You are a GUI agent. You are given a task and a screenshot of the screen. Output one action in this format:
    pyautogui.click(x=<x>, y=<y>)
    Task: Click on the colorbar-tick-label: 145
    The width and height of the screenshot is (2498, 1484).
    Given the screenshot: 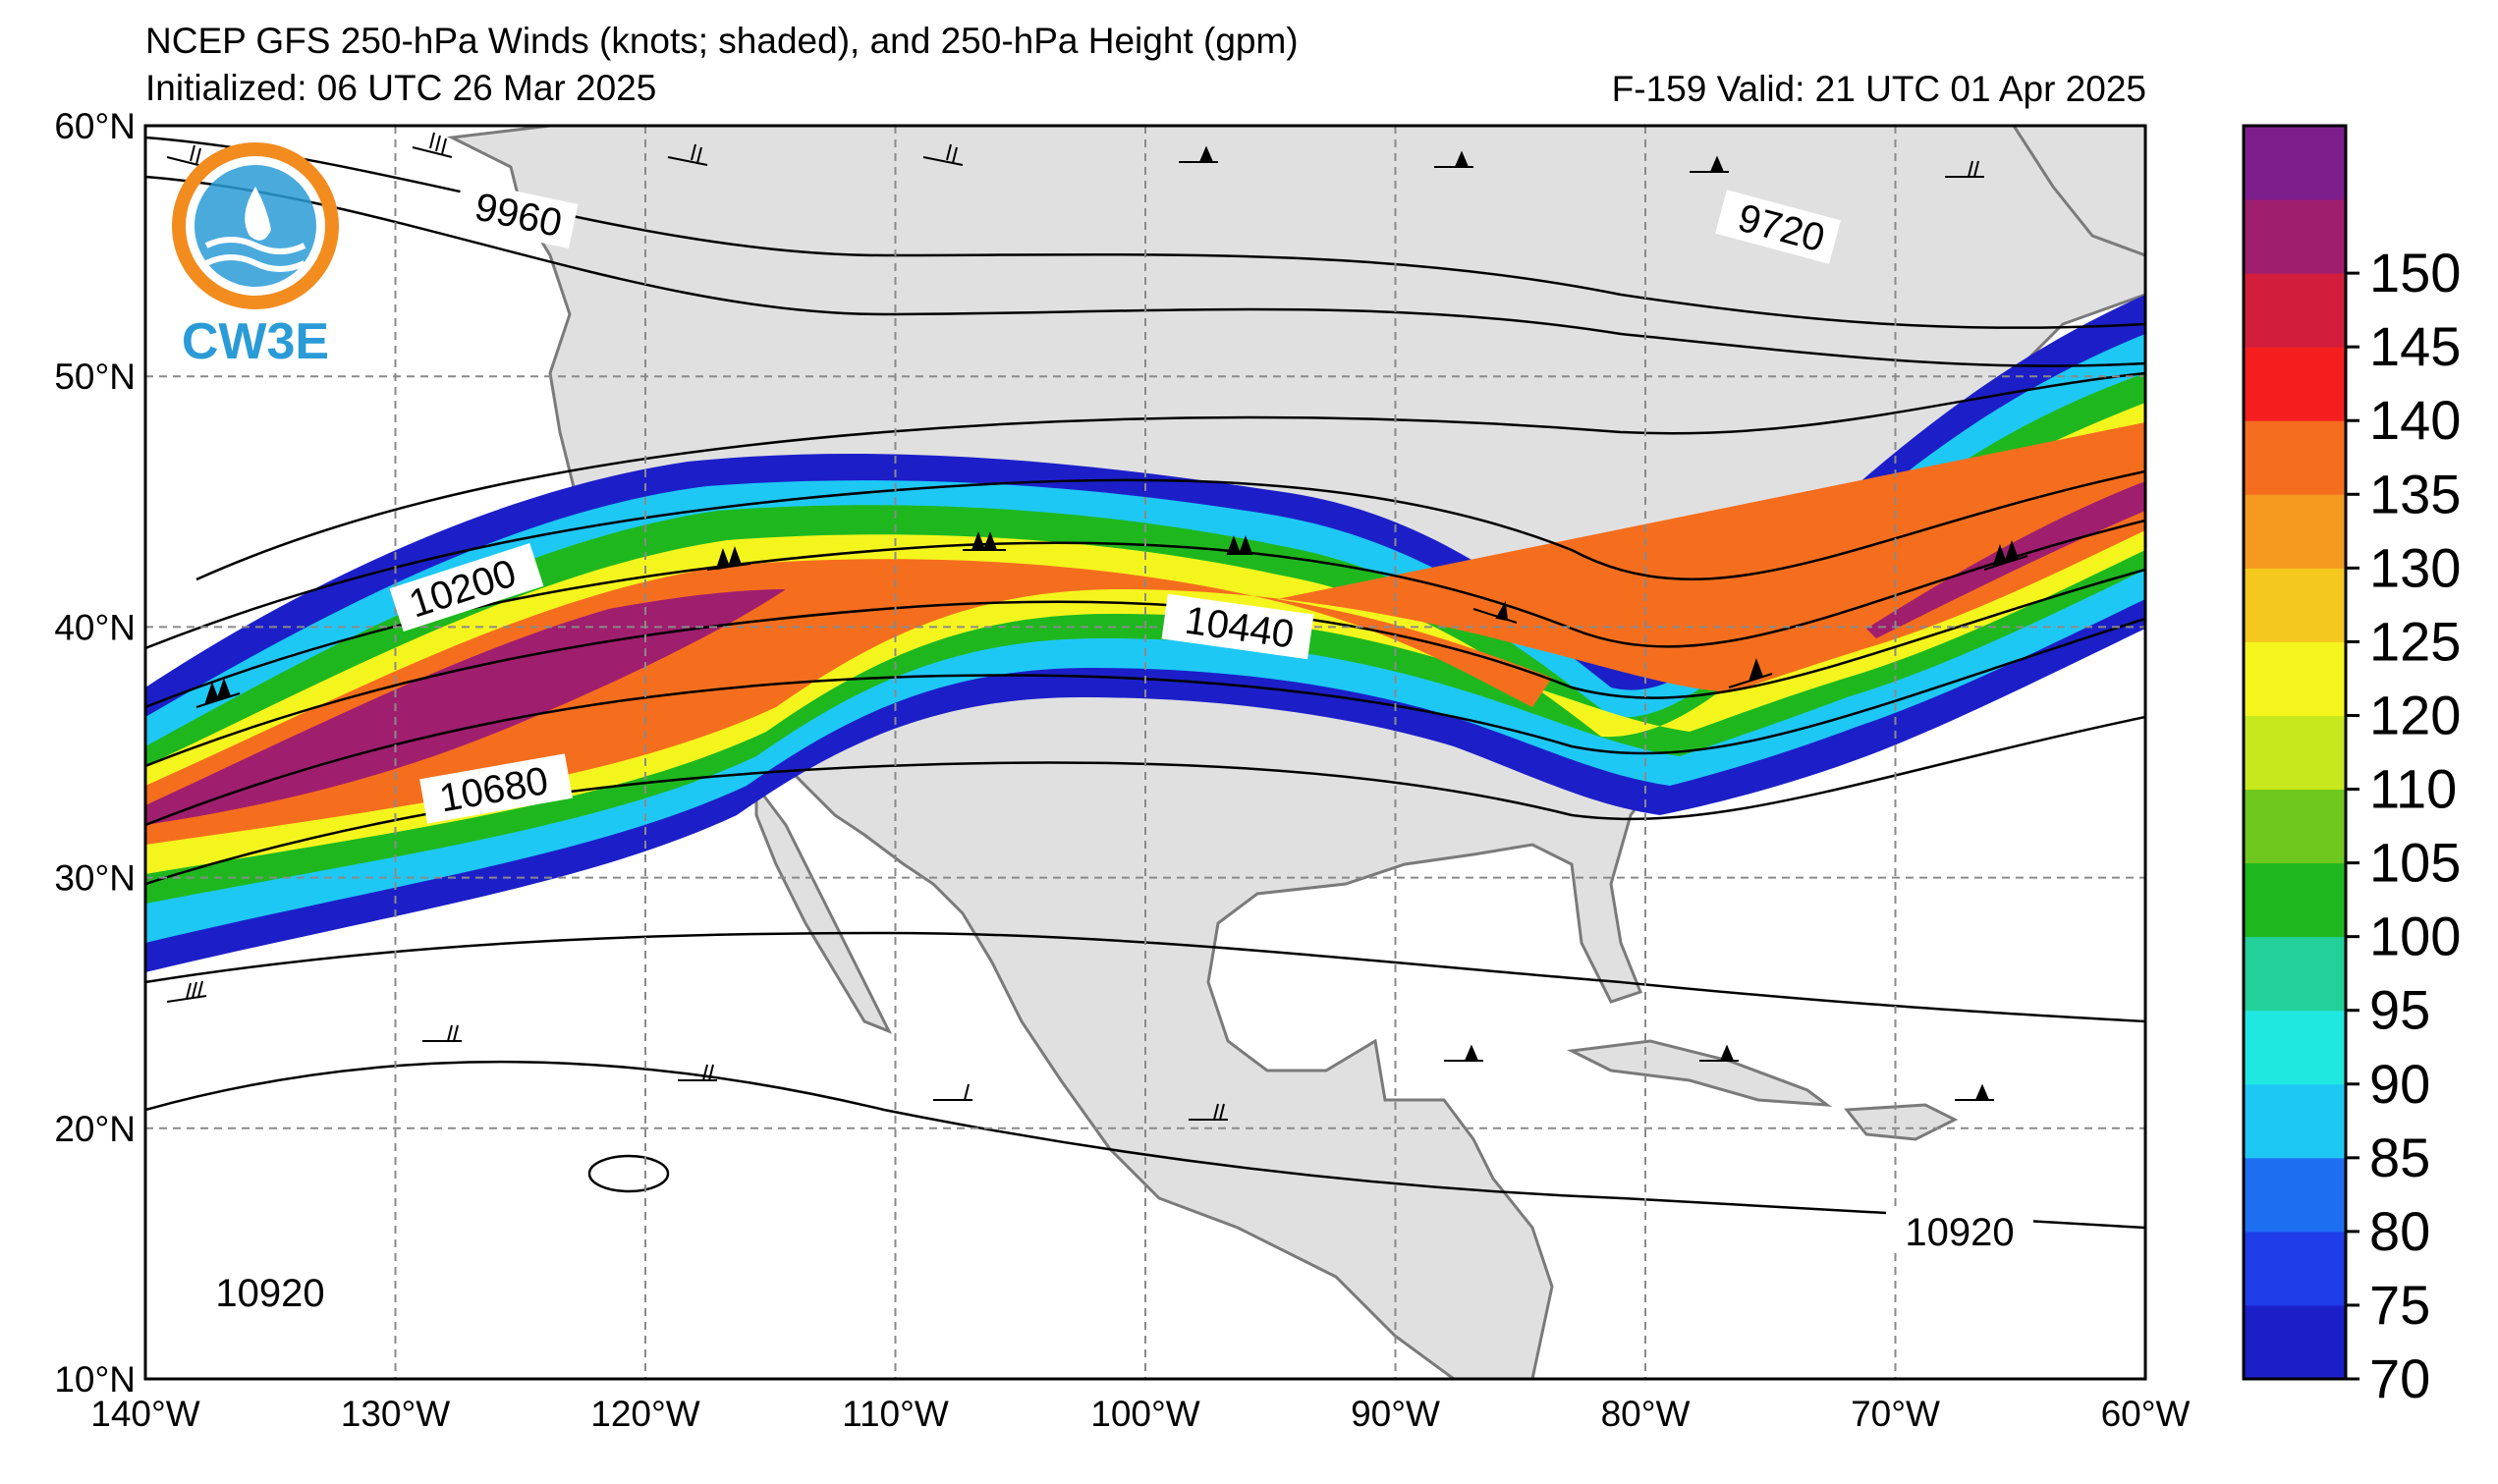 What is the action you would take?
    pyautogui.click(x=2415, y=346)
    